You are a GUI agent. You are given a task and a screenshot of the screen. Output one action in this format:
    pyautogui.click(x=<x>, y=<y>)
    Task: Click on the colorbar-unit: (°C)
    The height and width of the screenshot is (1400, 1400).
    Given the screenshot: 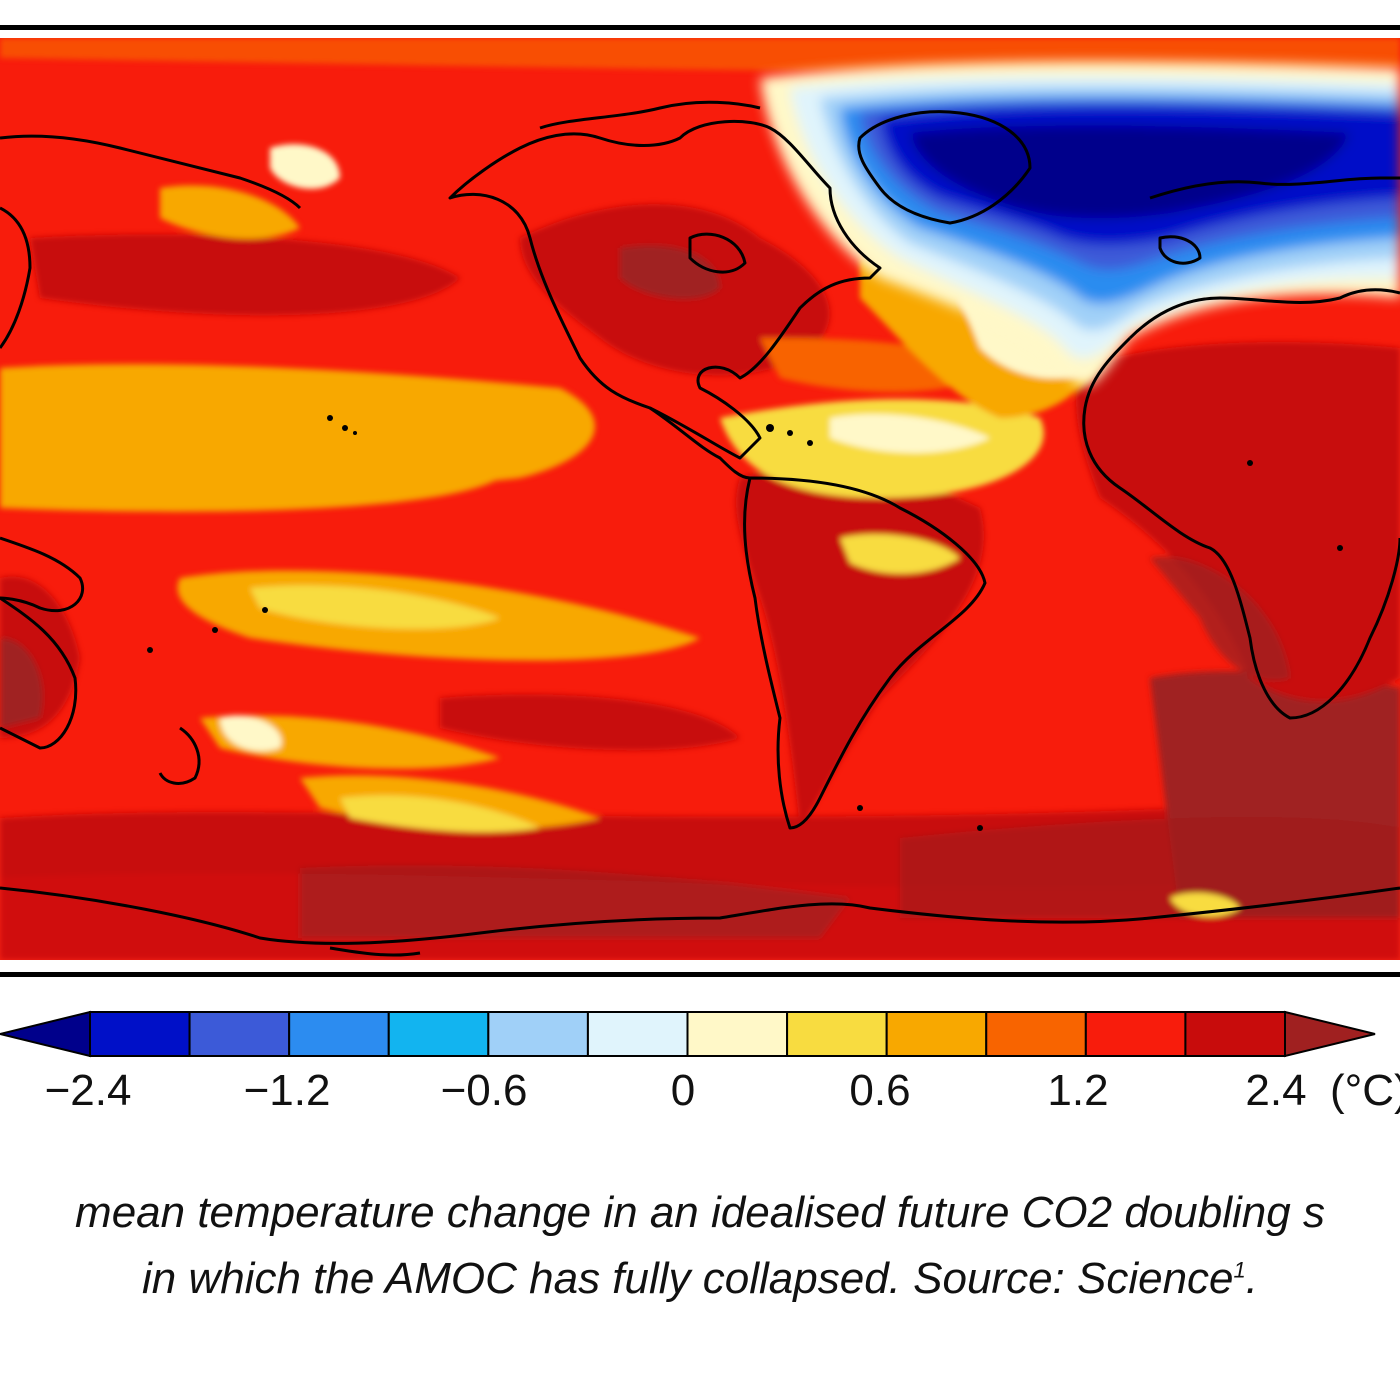 What is the action you would take?
    pyautogui.click(x=1365, y=1090)
    